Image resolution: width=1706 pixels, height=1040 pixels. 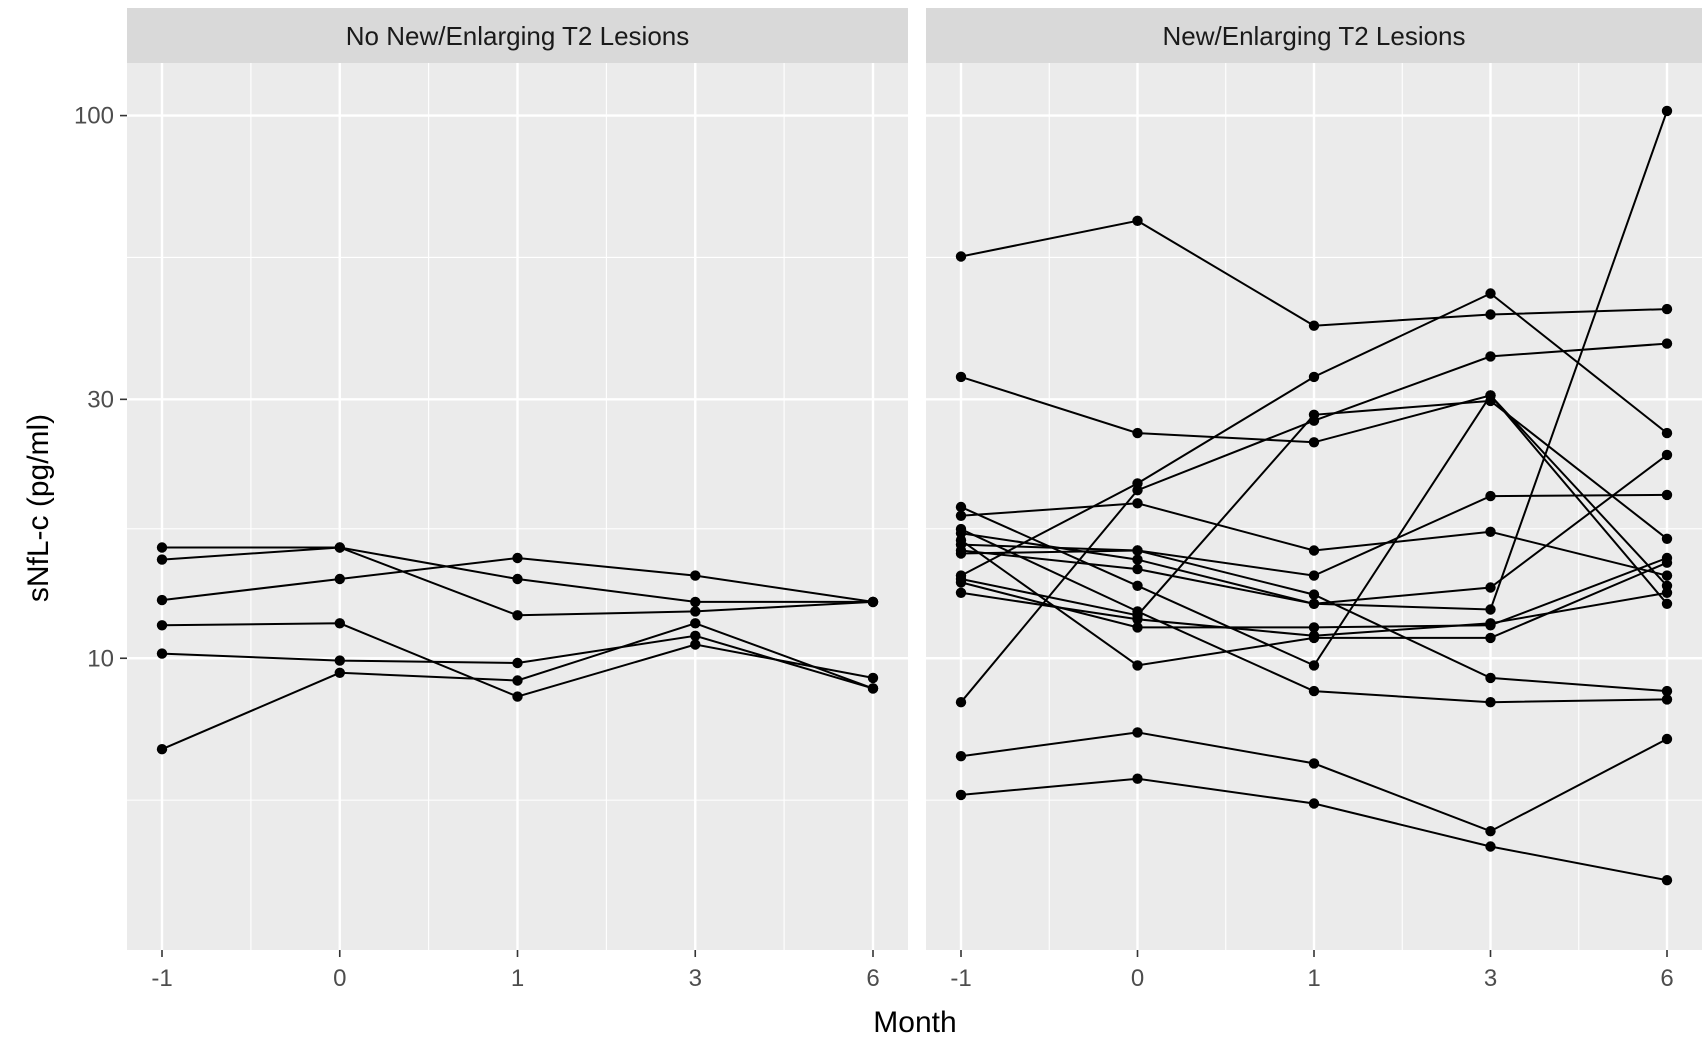 I want to click on panel-1-series, so click(x=517, y=648).